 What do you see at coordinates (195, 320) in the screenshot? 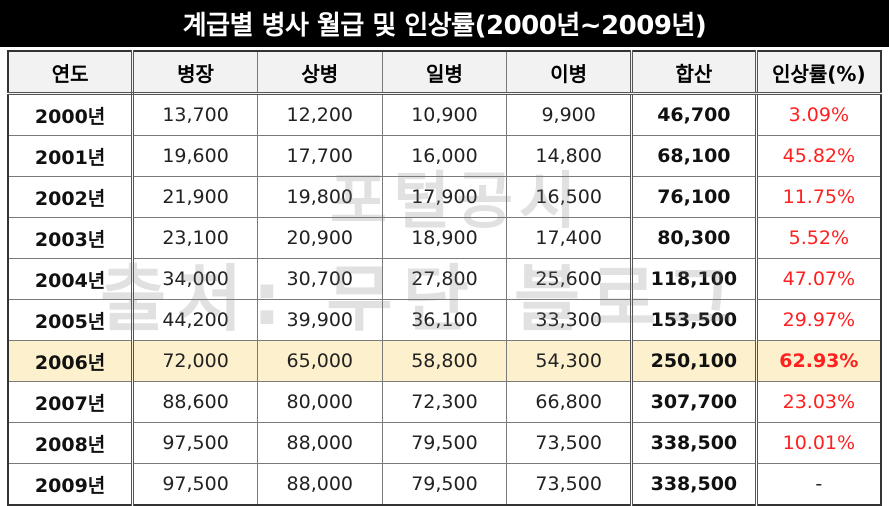
I see `cell-sergeant: 44,200` at bounding box center [195, 320].